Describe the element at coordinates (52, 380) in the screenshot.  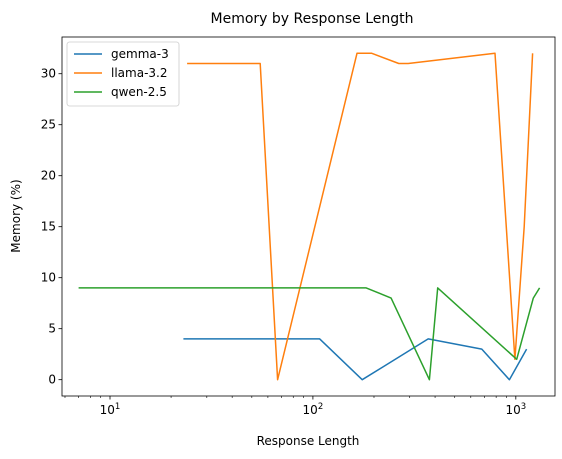
I see `y-tick-label: 0` at that location.